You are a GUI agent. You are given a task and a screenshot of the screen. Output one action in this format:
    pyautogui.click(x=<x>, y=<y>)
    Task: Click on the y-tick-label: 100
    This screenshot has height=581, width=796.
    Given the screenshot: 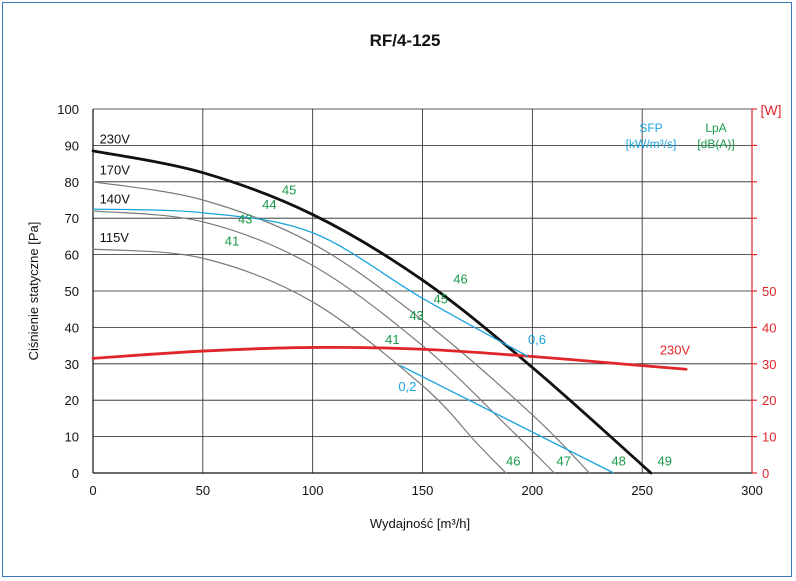 What is the action you would take?
    pyautogui.click(x=68, y=109)
    